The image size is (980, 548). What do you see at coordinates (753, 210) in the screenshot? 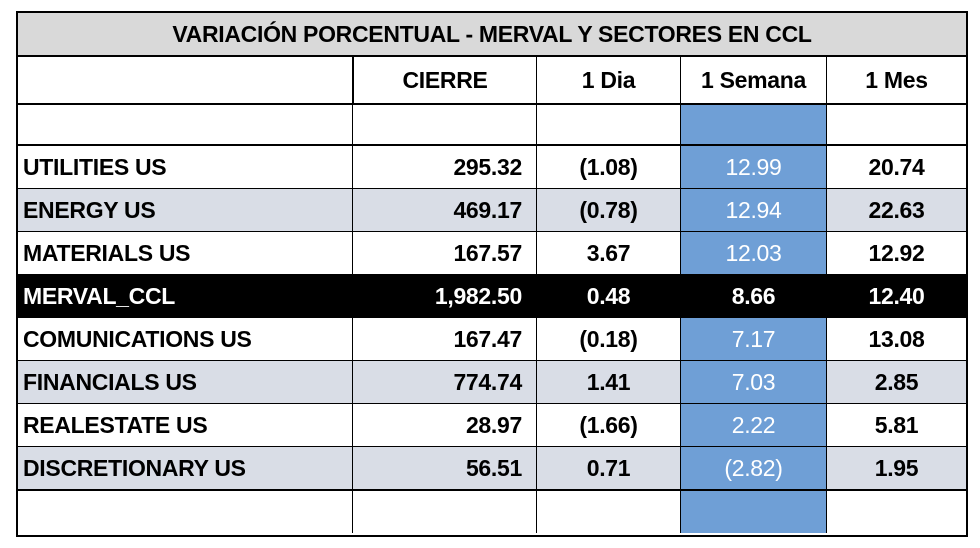
I see `semana-value: 12.94` at bounding box center [753, 210].